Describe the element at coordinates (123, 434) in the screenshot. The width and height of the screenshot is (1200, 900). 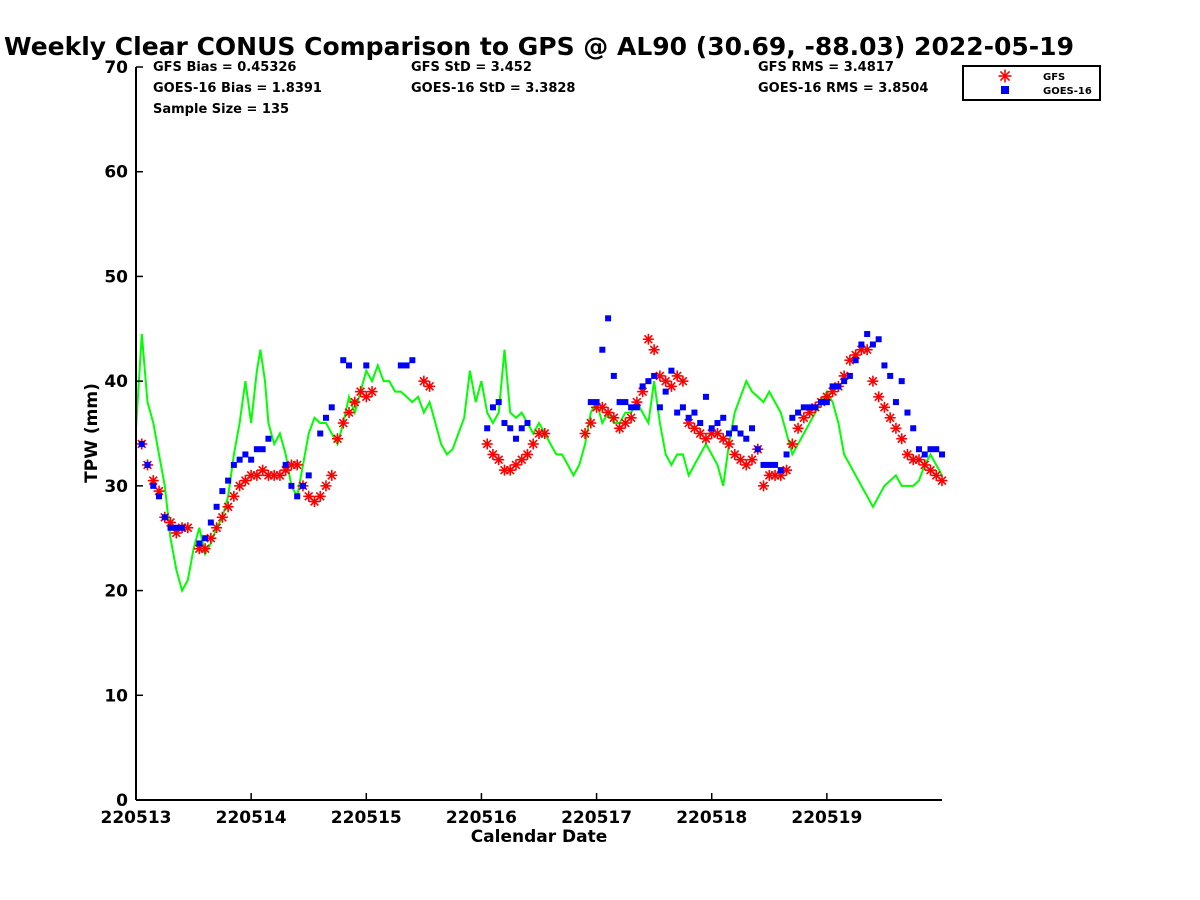
I see `y-ticks: 0 10 20 30 40 50 60 70` at that location.